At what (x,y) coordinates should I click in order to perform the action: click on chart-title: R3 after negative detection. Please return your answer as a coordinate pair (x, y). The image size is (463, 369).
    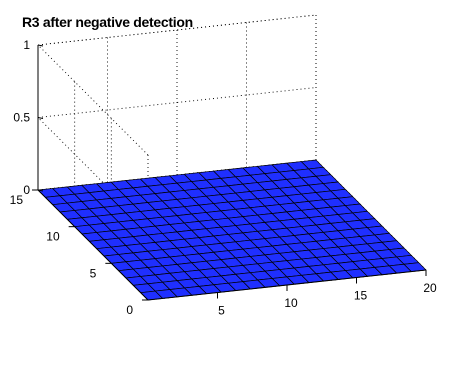
    Looking at the image, I should click on (107, 22).